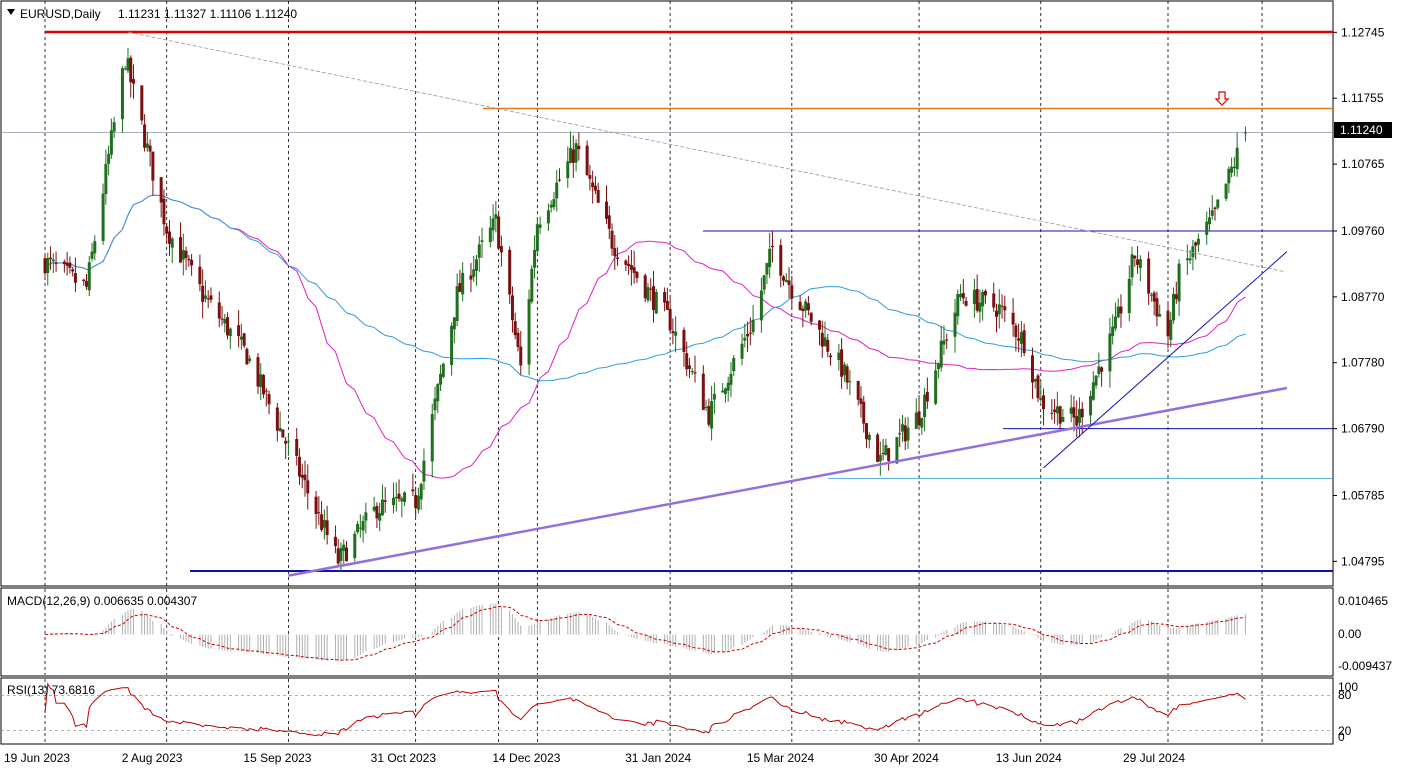 Image resolution: width=1405 pixels, height=771 pixels. What do you see at coordinates (645, 709) in the screenshot?
I see `rsi-line` at bounding box center [645, 709].